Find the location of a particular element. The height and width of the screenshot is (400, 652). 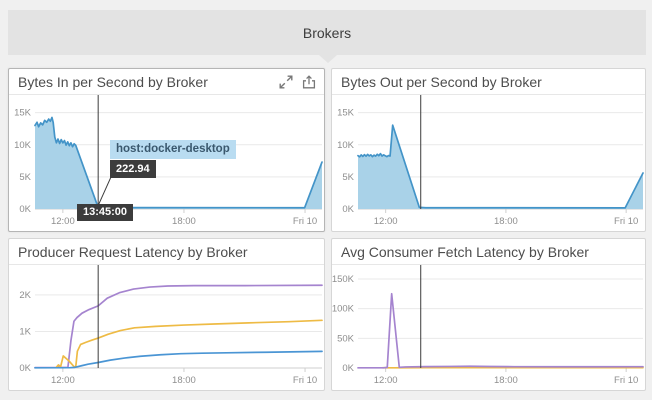

group-title: Brokers is located at coordinates (327, 32).